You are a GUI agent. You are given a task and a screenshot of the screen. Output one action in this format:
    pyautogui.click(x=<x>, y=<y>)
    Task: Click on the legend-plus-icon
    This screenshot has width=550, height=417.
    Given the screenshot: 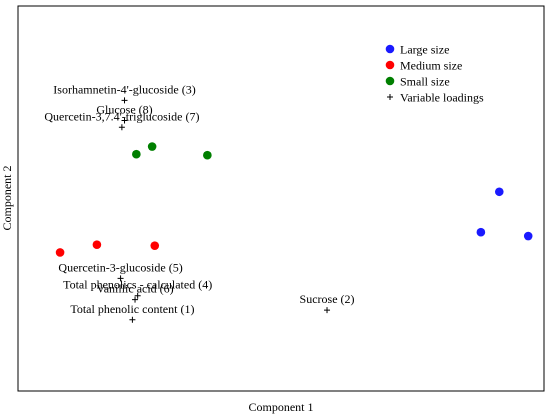 What is the action you would take?
    pyautogui.click(x=390, y=97)
    